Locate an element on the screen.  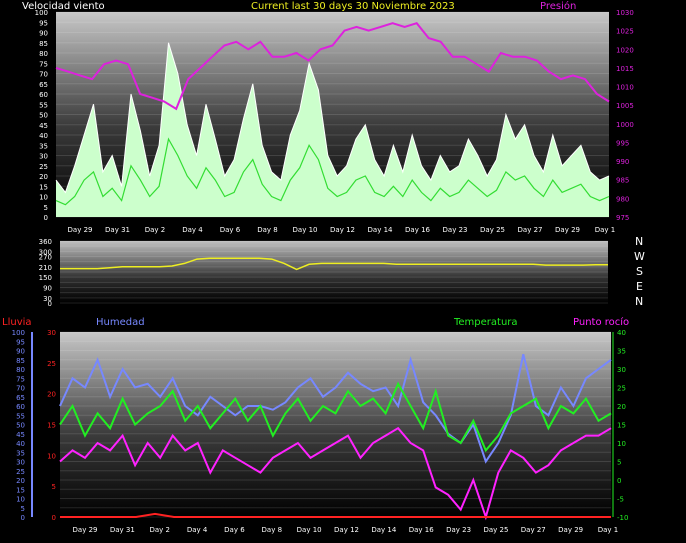
wind-y-tick-label: 10 is located at coordinates (43, 198).